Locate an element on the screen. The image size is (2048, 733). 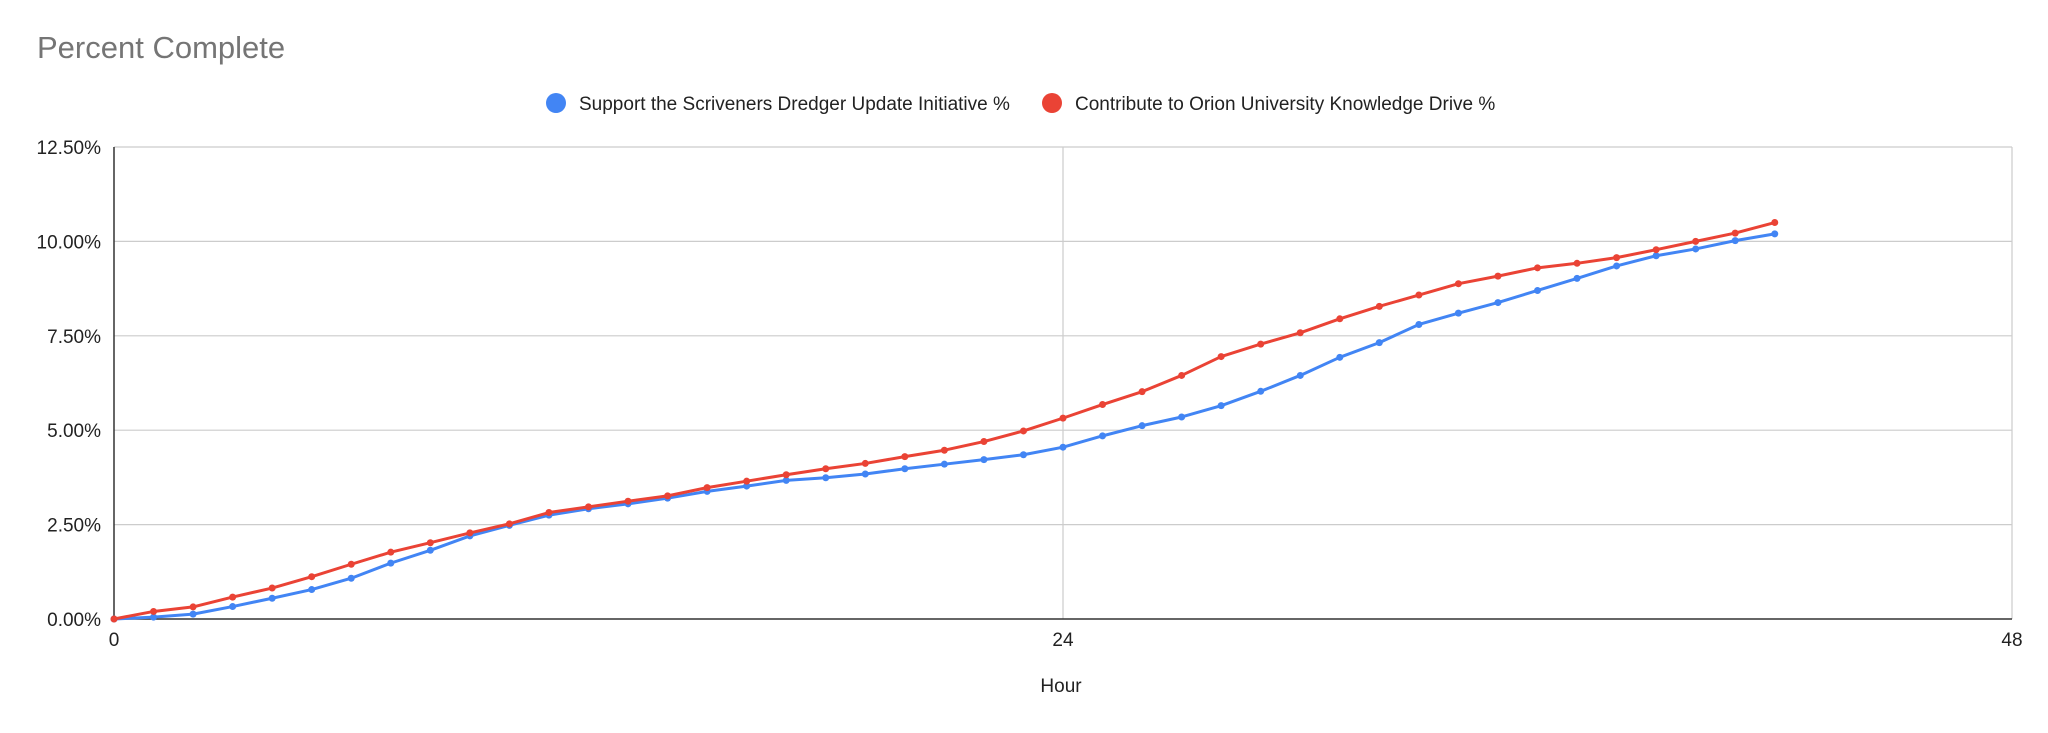
x-tick-label: 48 is located at coordinates (2011, 640).